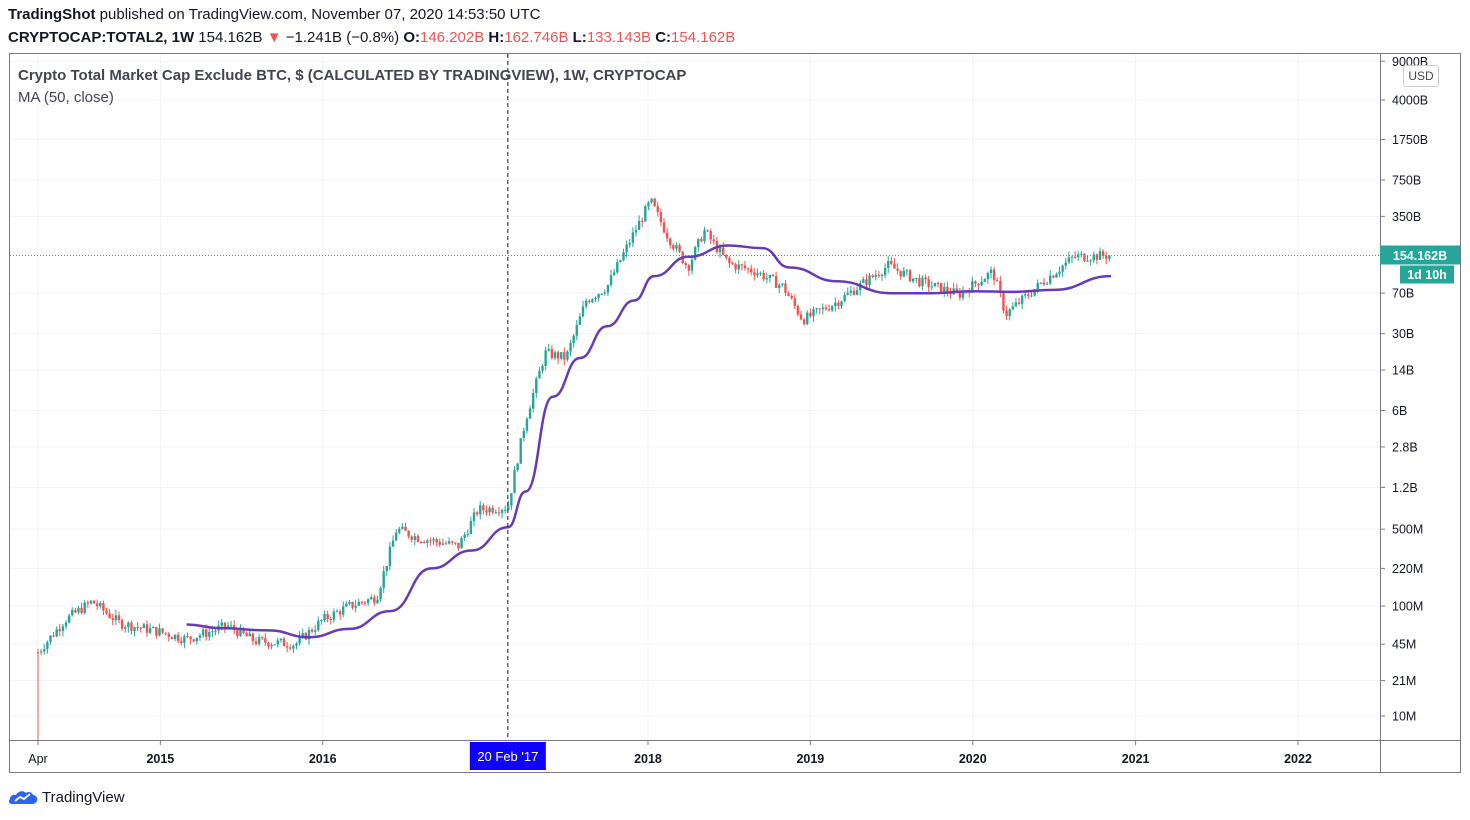 This screenshot has width=1470, height=820. I want to click on y-tick-label: 500M, so click(1407, 530).